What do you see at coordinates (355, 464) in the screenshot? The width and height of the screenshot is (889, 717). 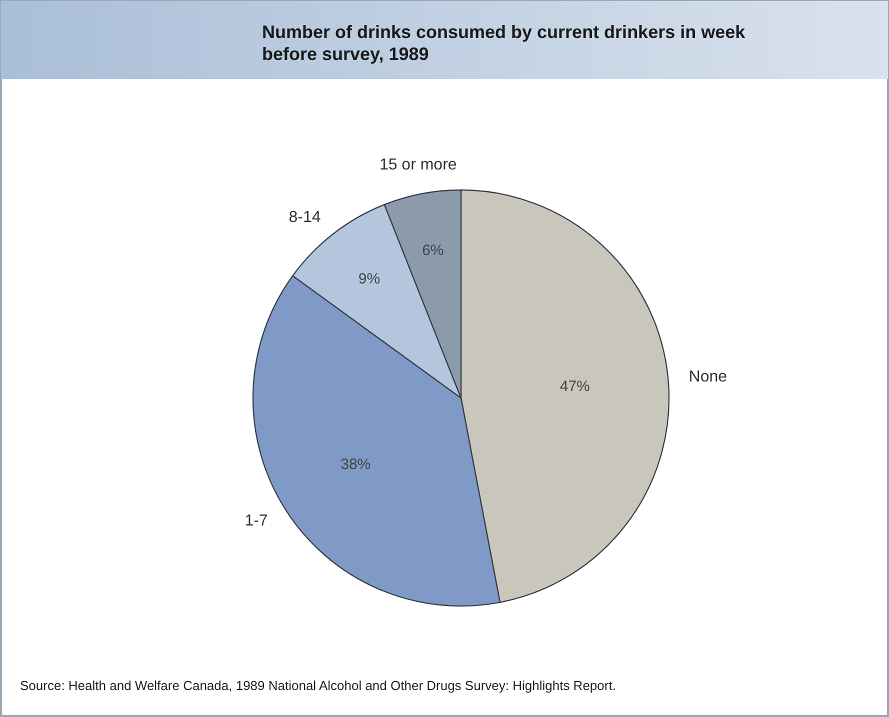 I see `data-label: 38%` at bounding box center [355, 464].